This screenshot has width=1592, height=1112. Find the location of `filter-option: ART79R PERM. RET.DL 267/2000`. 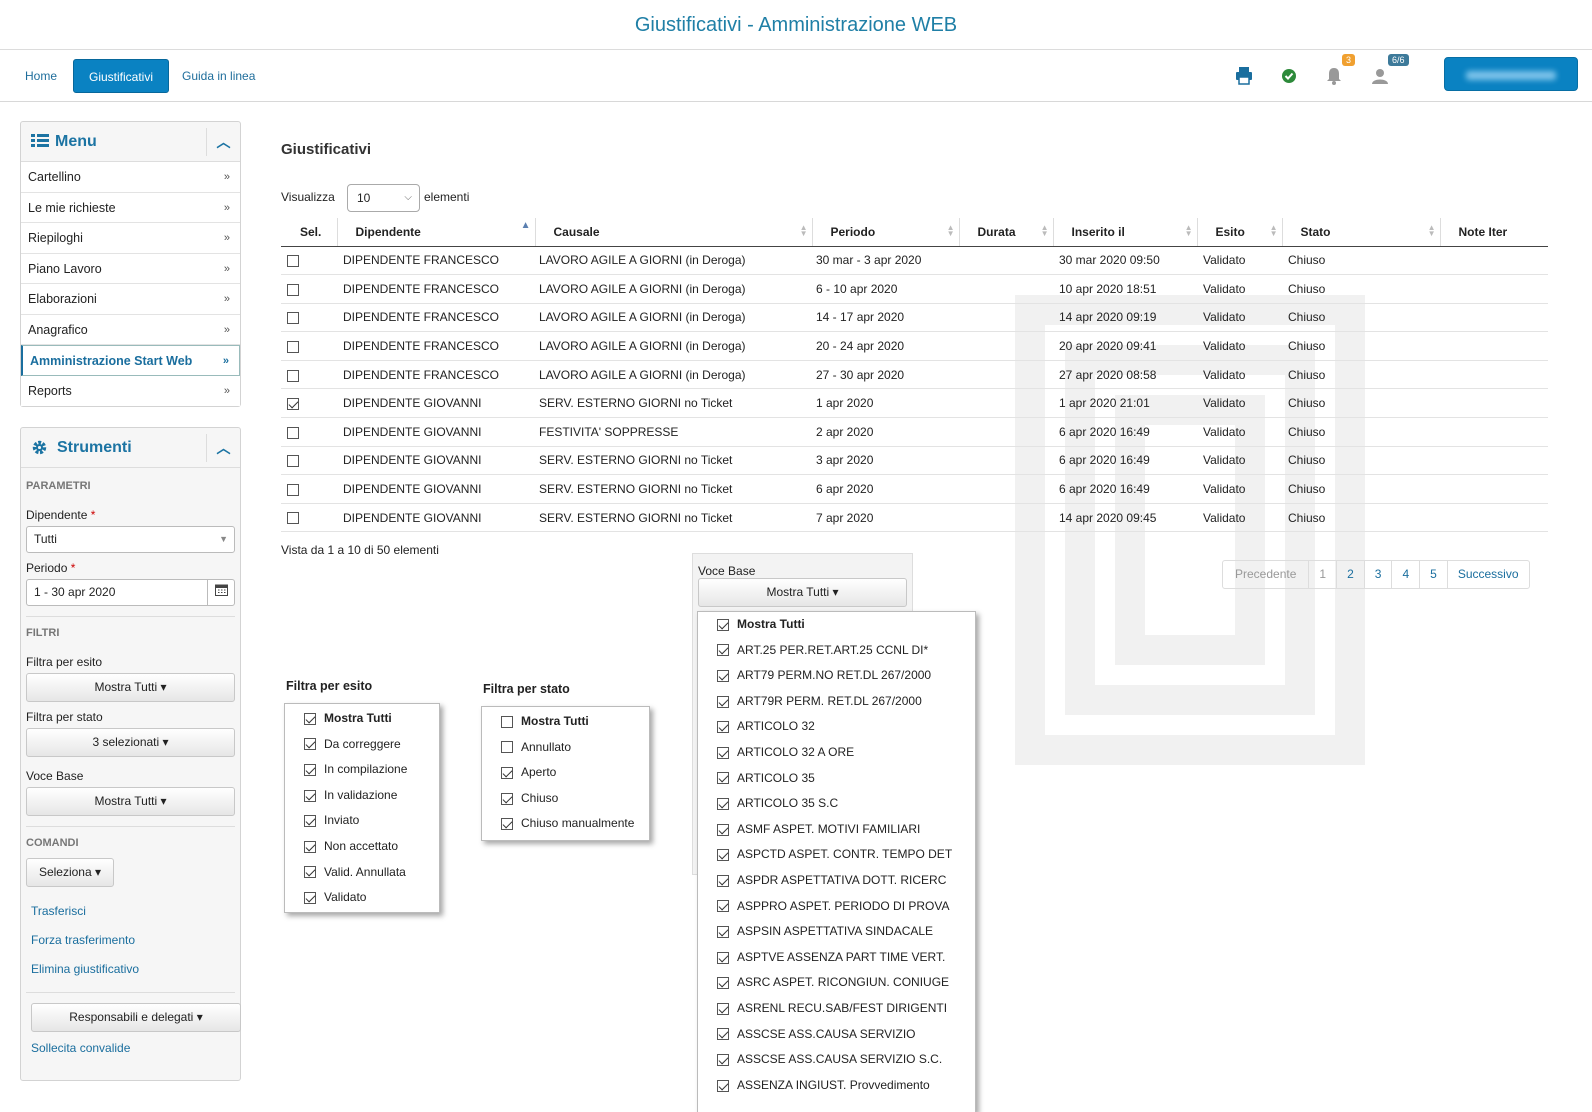

filter-option: ART79R PERM. RET.DL 267/2000 is located at coordinates (836, 702).